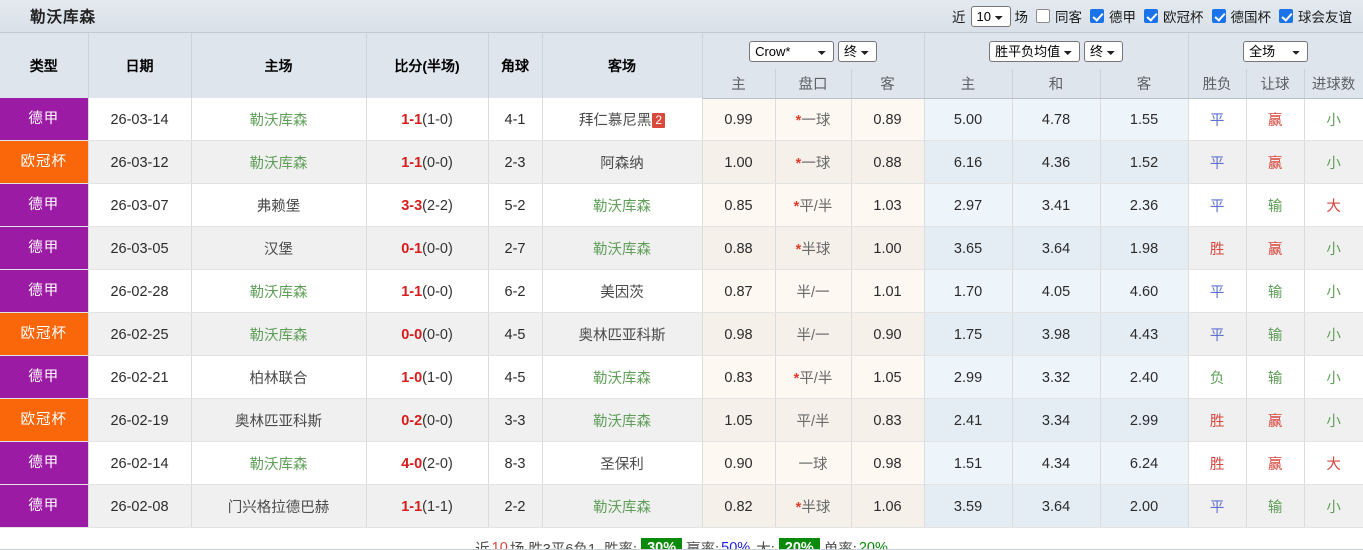 Image resolution: width=1363 pixels, height=550 pixels. I want to click on cell-corner: 2-3, so click(515, 162).